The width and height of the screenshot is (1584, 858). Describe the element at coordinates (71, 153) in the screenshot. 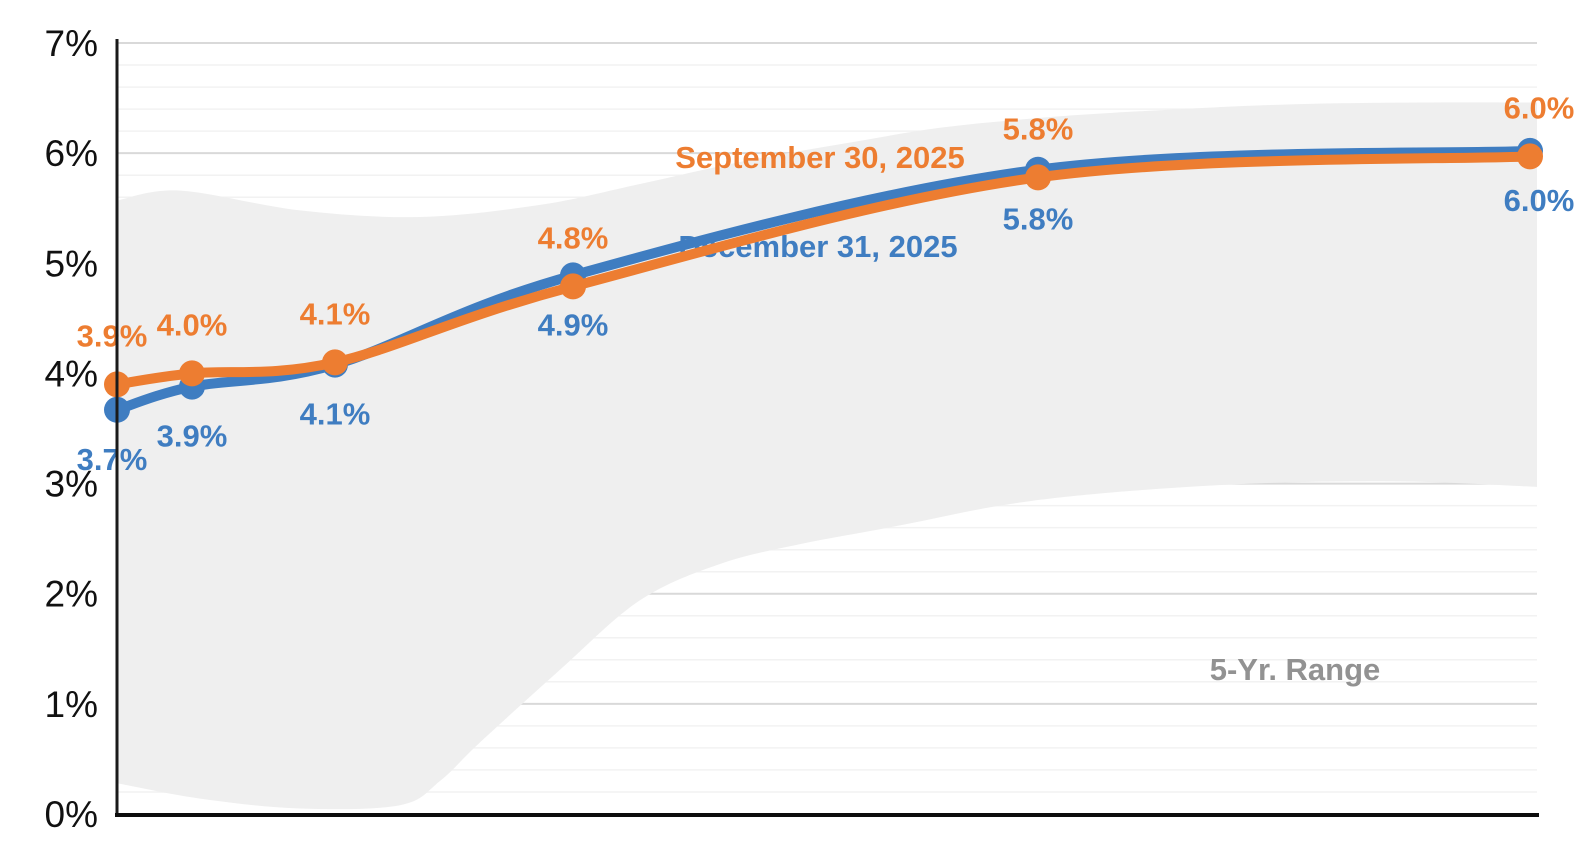

I see `y-axis-tick-label: 6%` at that location.